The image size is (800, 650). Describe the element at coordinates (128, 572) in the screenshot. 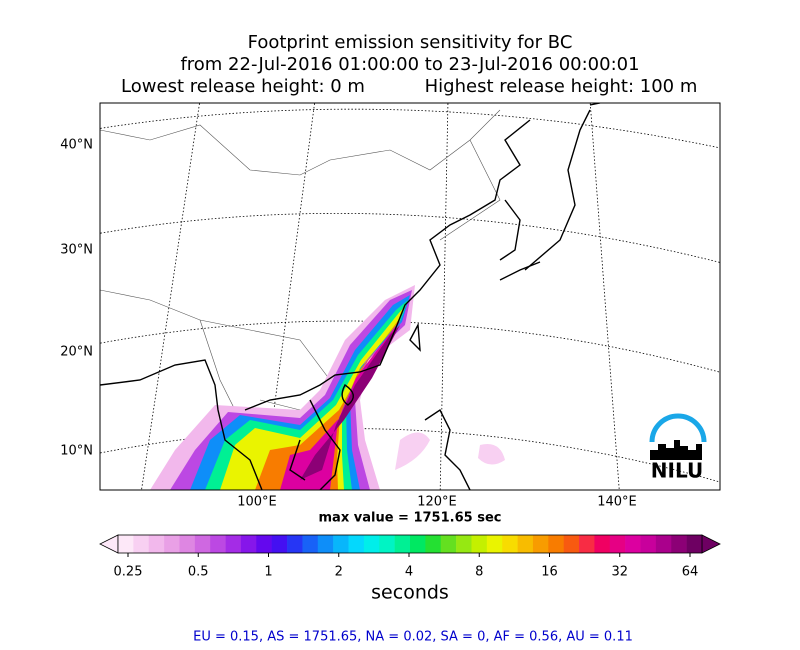

I see `colorbar-tick-label: 0.25` at that location.